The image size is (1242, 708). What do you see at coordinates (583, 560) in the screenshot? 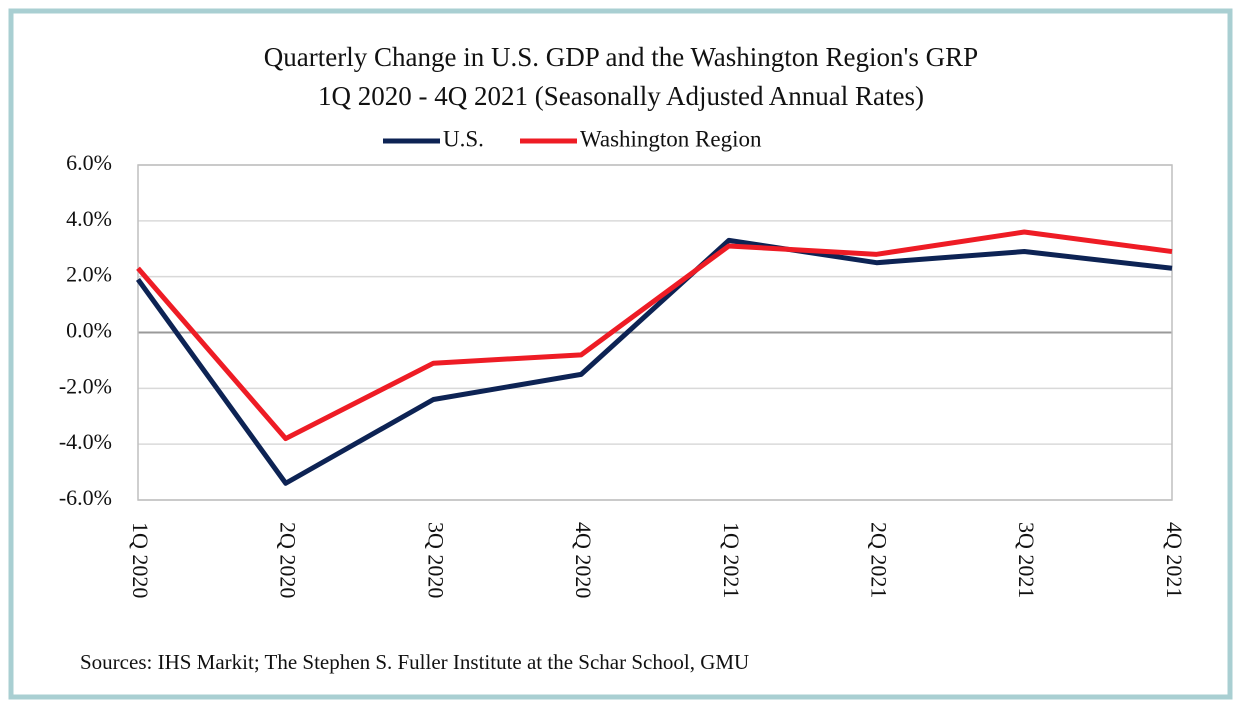
I see `x-tick-label: 4Q 2020` at bounding box center [583, 560].